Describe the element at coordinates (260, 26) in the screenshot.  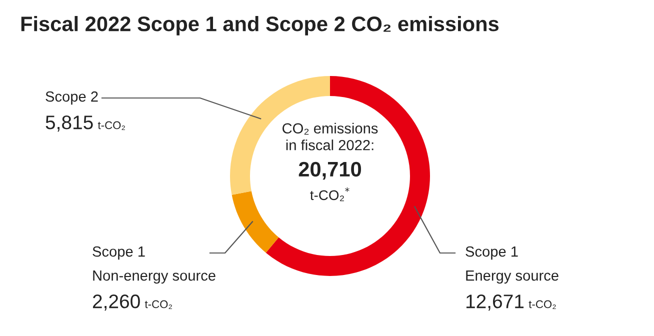
I see `chart-title: Fiscal 2022 Scope 1 and Scope 2 CO₂ emissions` at that location.